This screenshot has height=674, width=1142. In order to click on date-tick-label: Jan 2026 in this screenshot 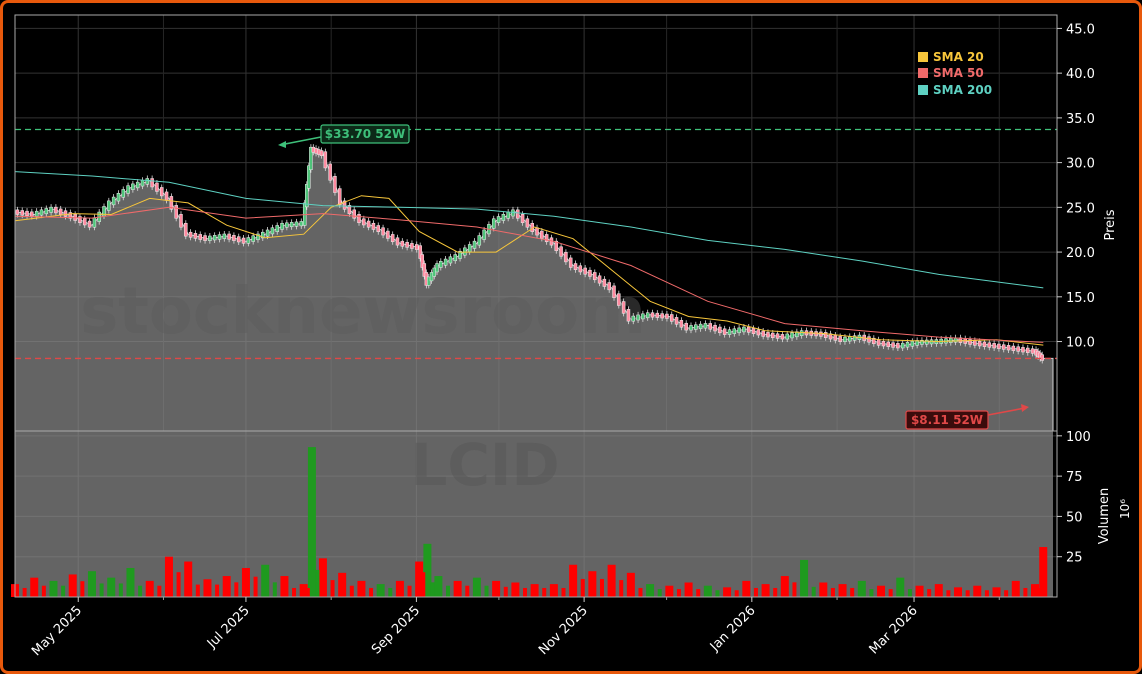, I will do `click(733, 629)`.